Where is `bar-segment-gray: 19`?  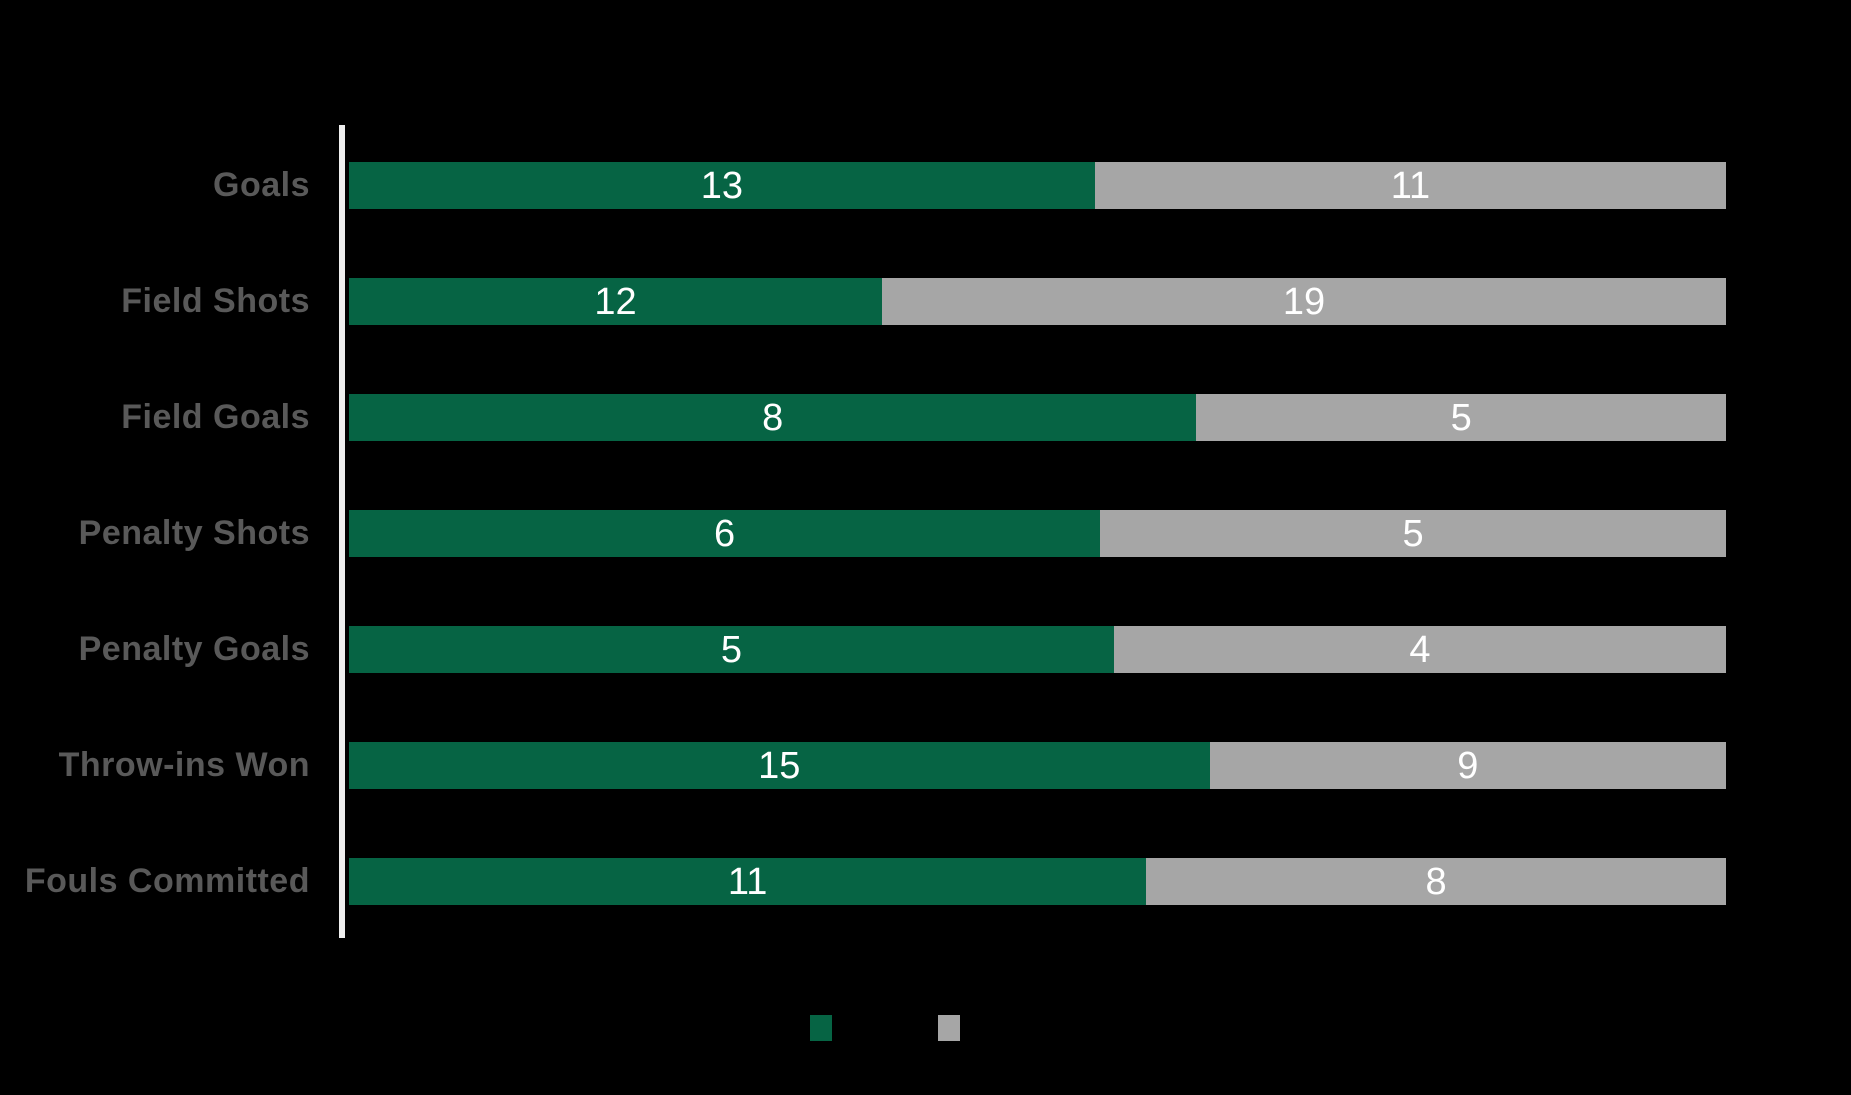 bar-segment-gray: 19 is located at coordinates (1304, 301).